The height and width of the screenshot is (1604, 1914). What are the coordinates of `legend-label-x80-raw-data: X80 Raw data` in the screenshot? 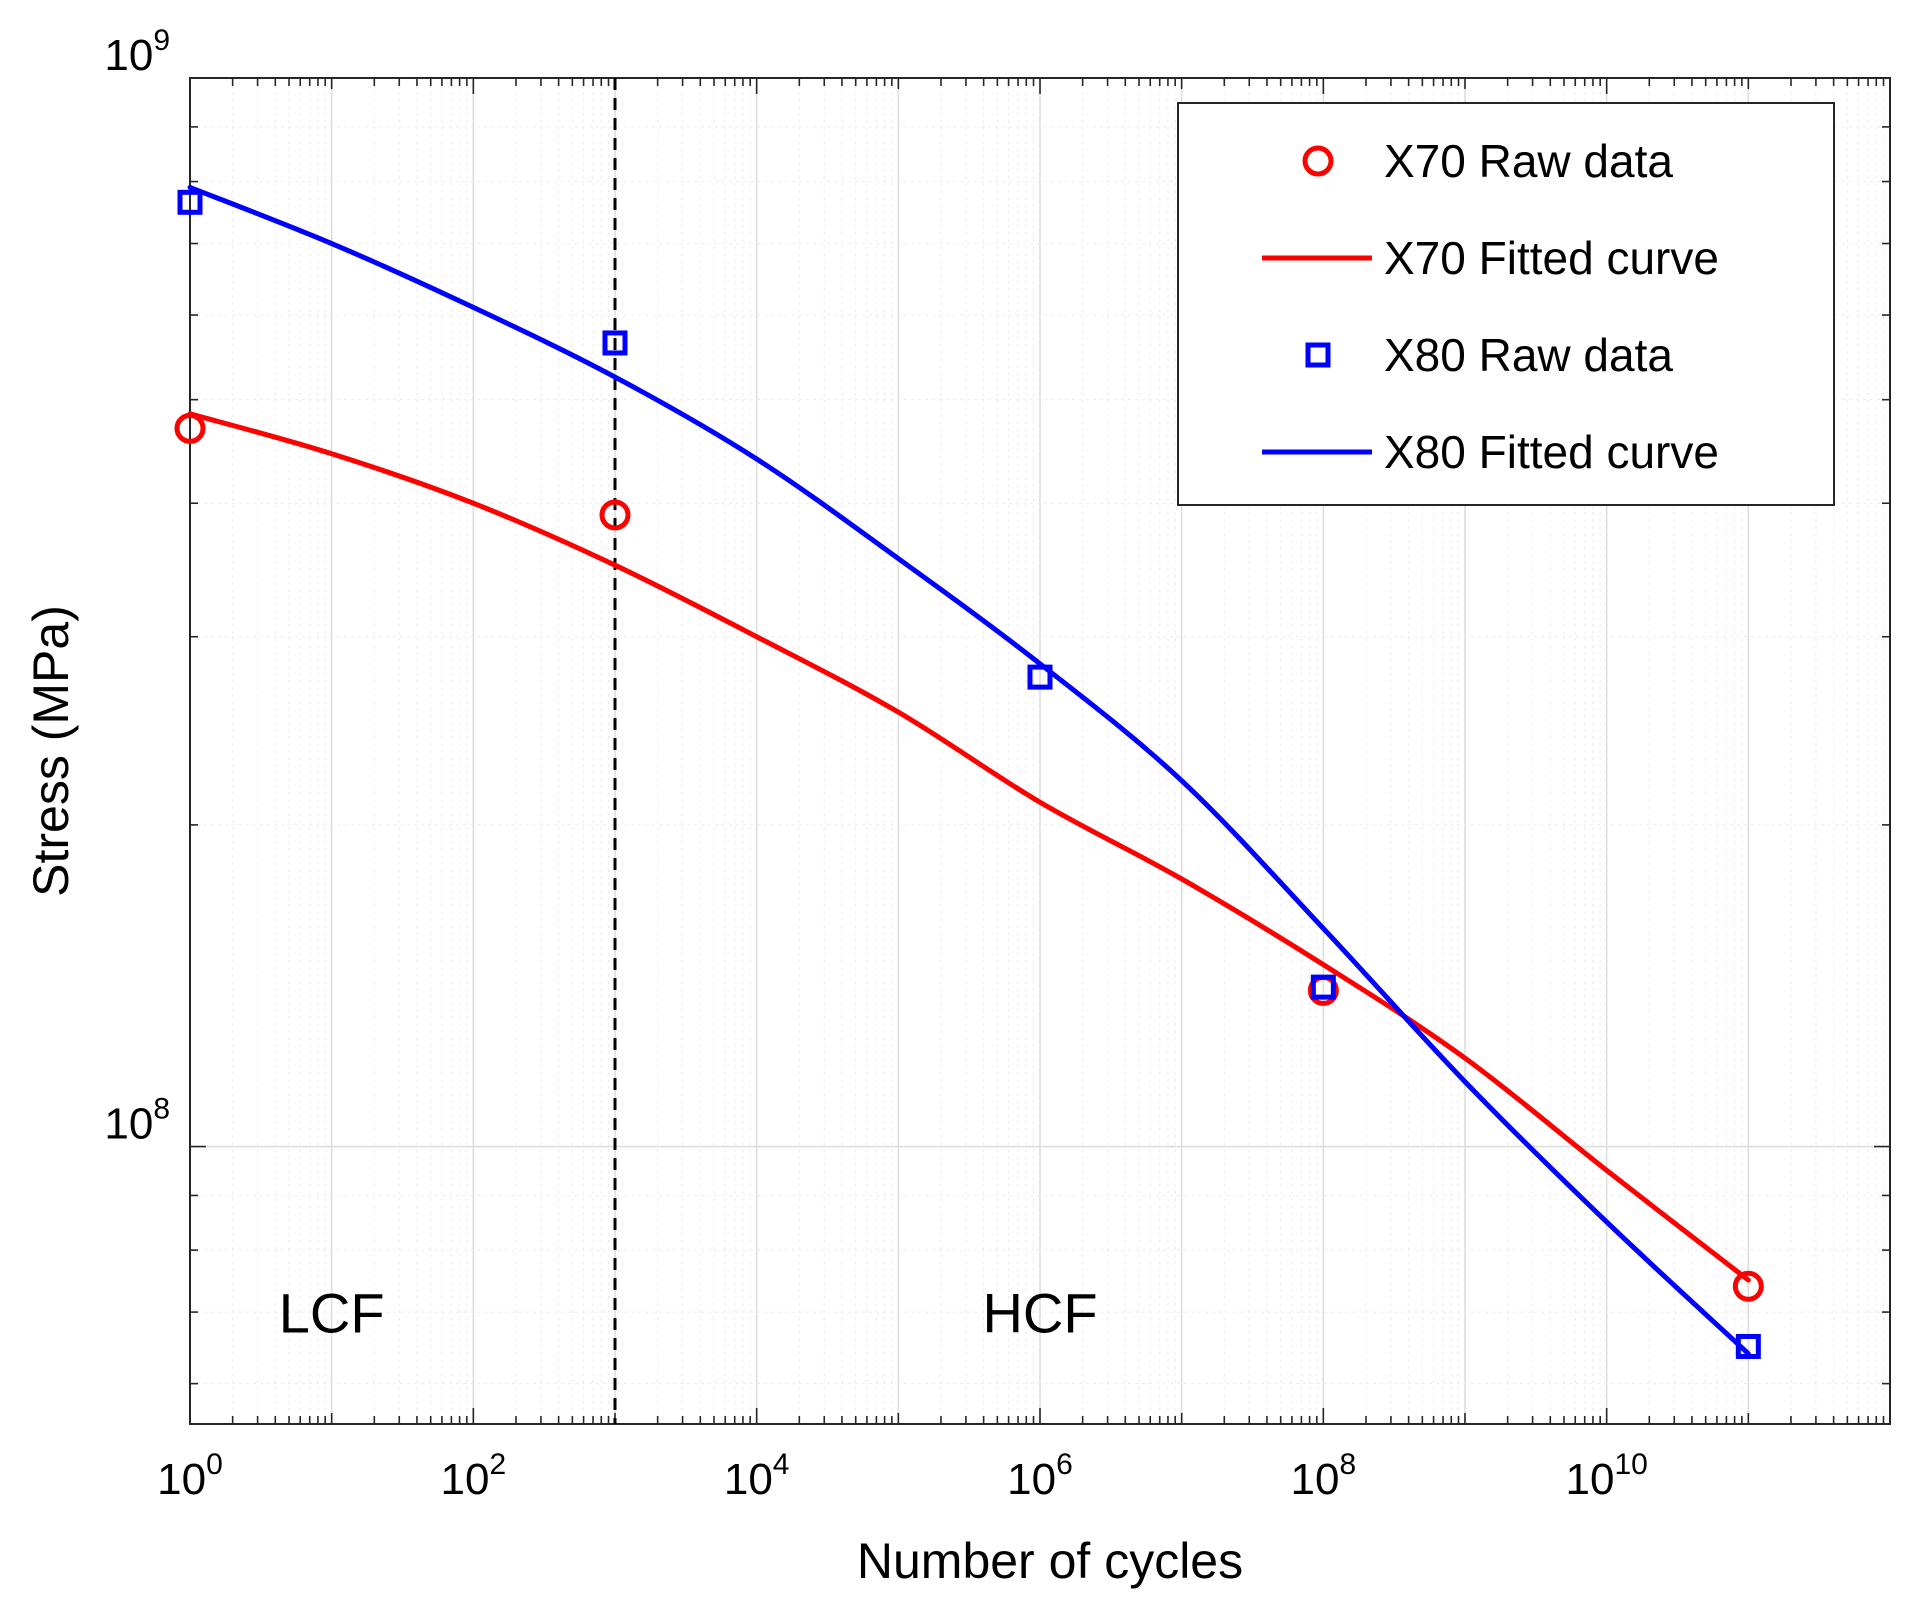 It's located at (1528, 355).